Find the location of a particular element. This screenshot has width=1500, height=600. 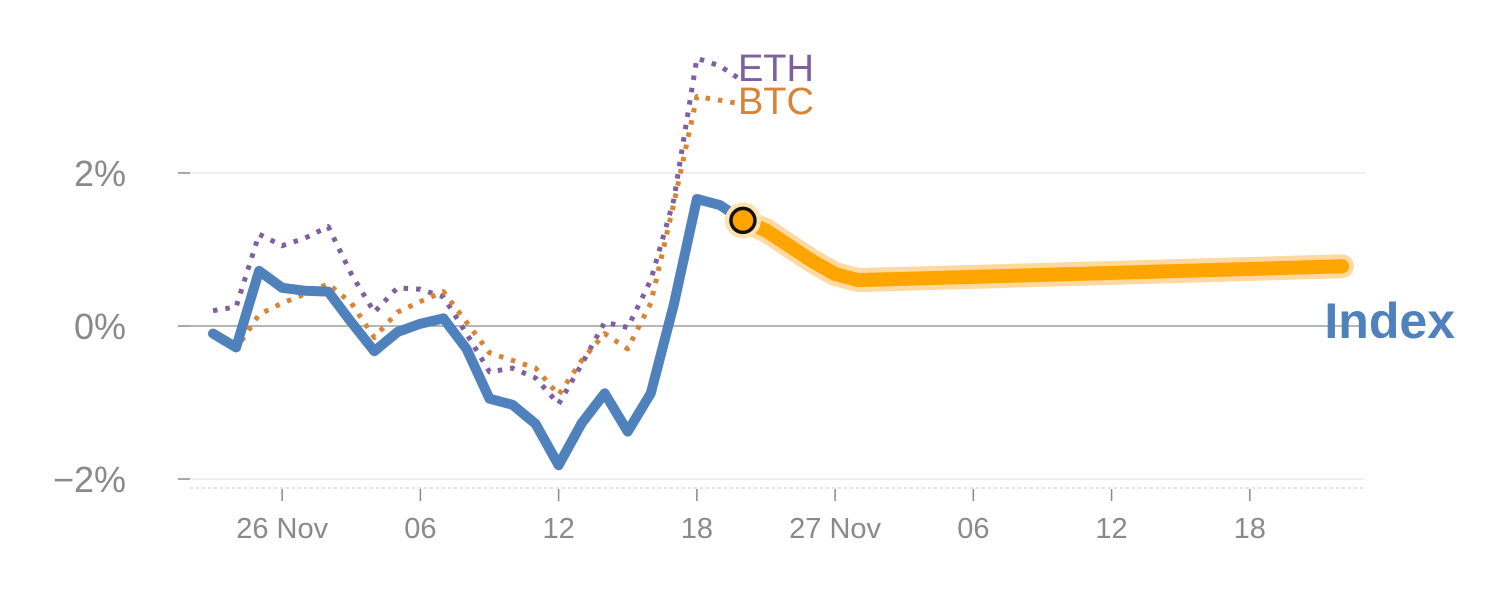

x-tick-label: 27 Nov is located at coordinates (835, 529).